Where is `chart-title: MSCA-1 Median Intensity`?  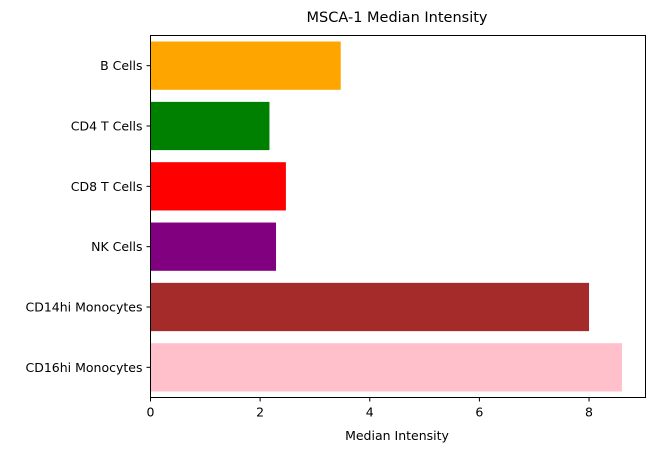
chart-title: MSCA-1 Median Intensity is located at coordinates (397, 18).